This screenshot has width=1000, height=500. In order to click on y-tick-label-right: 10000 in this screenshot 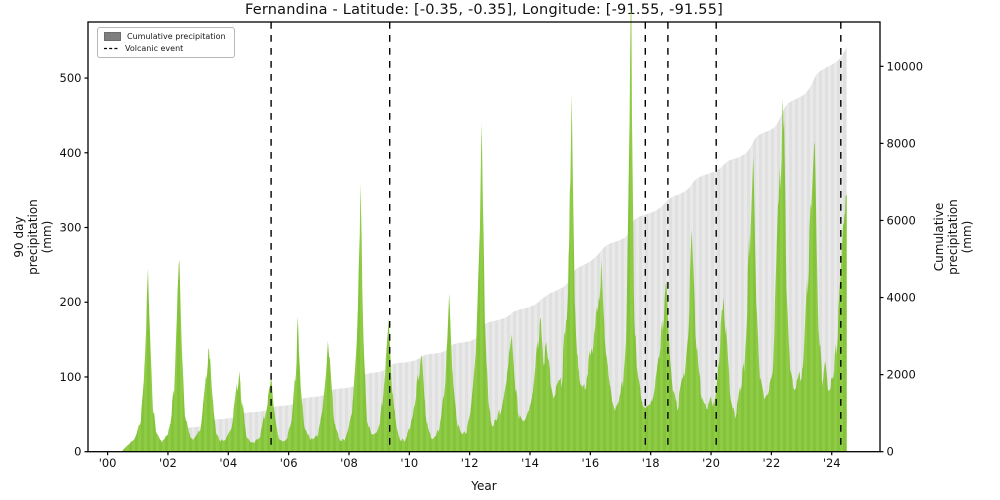, I will do `click(905, 66)`.